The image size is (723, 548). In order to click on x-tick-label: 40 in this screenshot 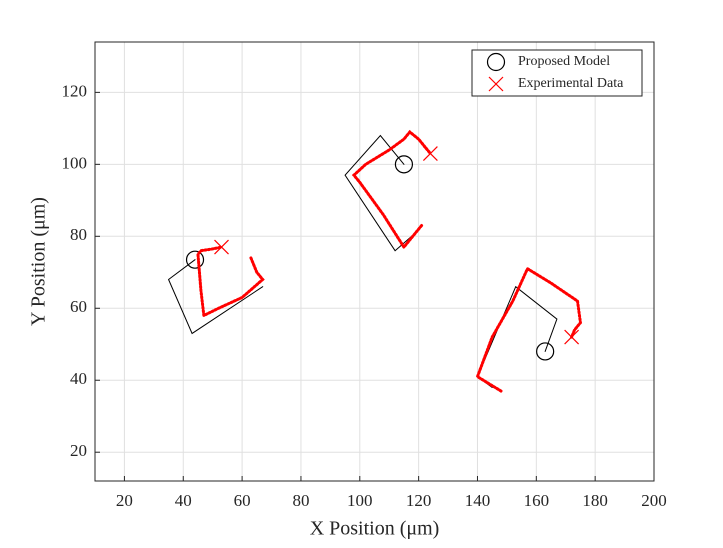, I will do `click(183, 500)`.